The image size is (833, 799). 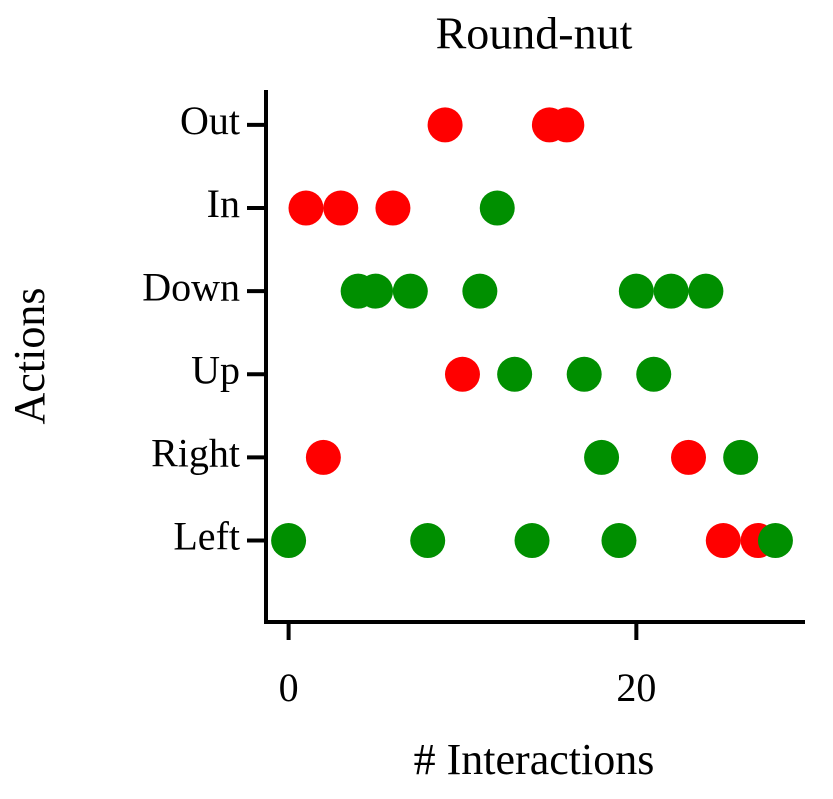 What do you see at coordinates (206, 536) in the screenshot?
I see `y-tick-label: Left` at bounding box center [206, 536].